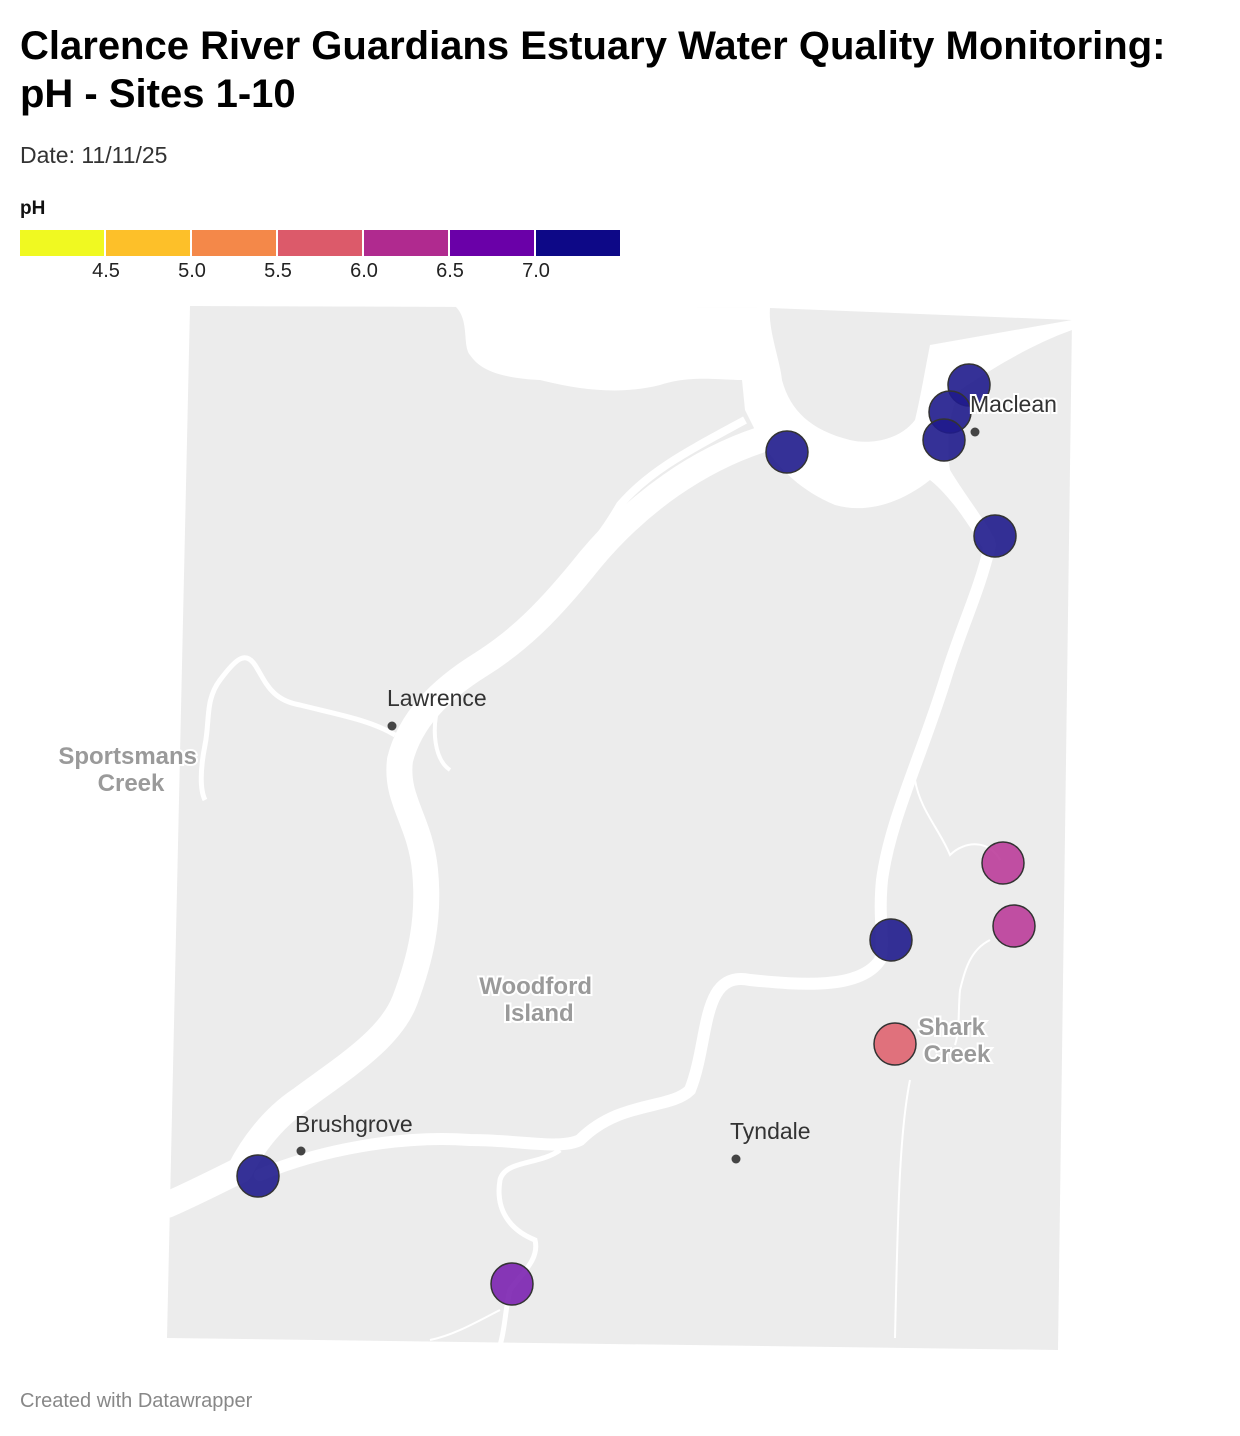  I want to click on brushgrove-label: Brushgrove, so click(354, 1124).